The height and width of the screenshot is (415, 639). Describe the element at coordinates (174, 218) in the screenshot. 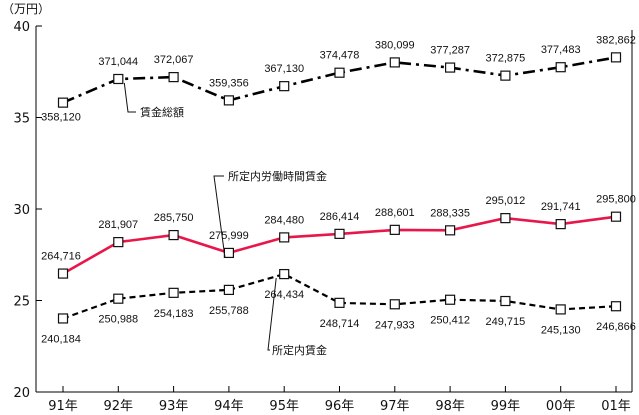

I see `data-label: 285,750` at that location.